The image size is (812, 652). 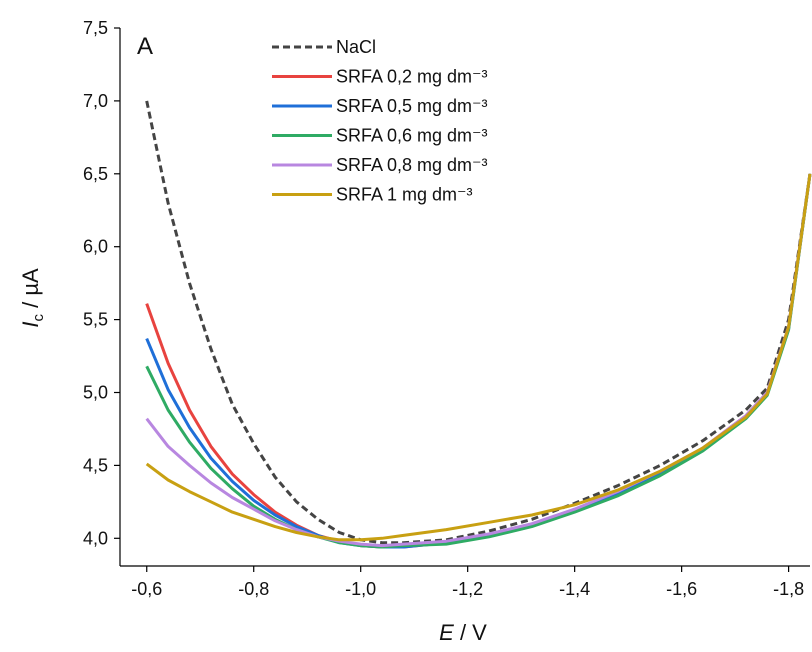 I want to click on x-tick-label: -1,0, so click(x=360, y=589).